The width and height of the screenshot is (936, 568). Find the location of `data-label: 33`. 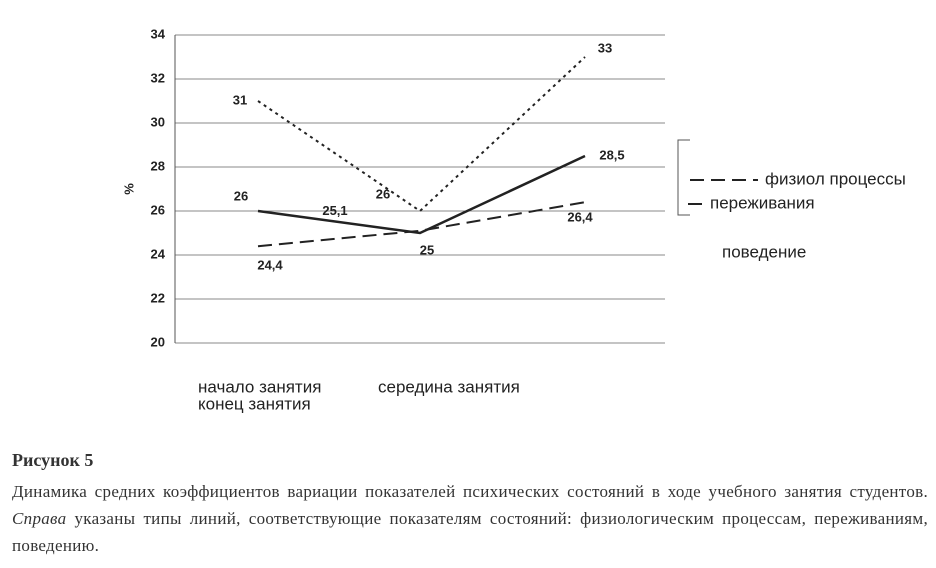

data-label: 33 is located at coordinates (605, 47).